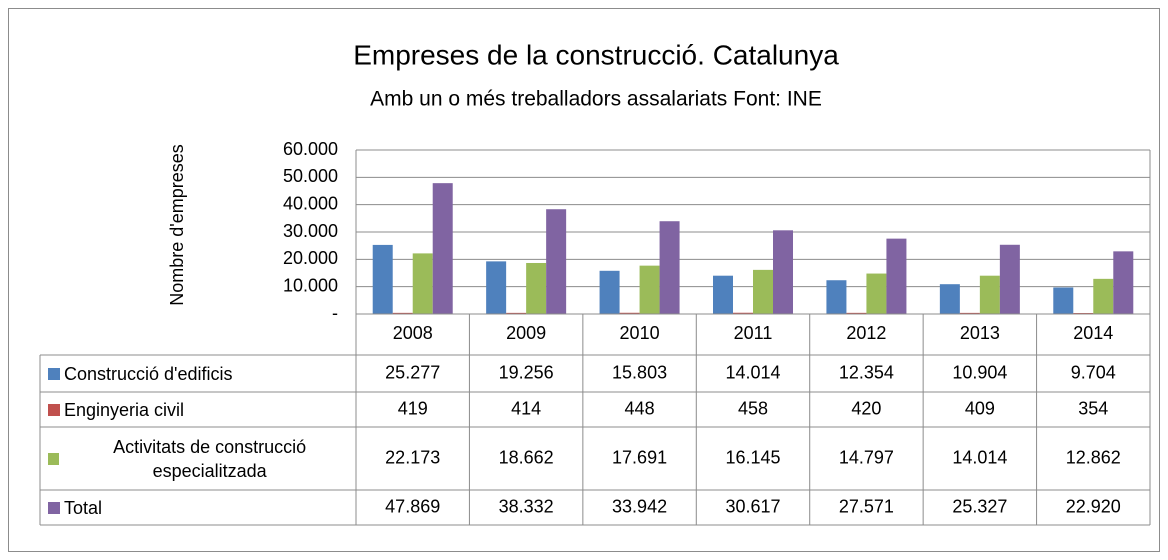 The height and width of the screenshot is (560, 1168). Describe the element at coordinates (866, 333) in the screenshot. I see `x-tick-label: 2012` at that location.